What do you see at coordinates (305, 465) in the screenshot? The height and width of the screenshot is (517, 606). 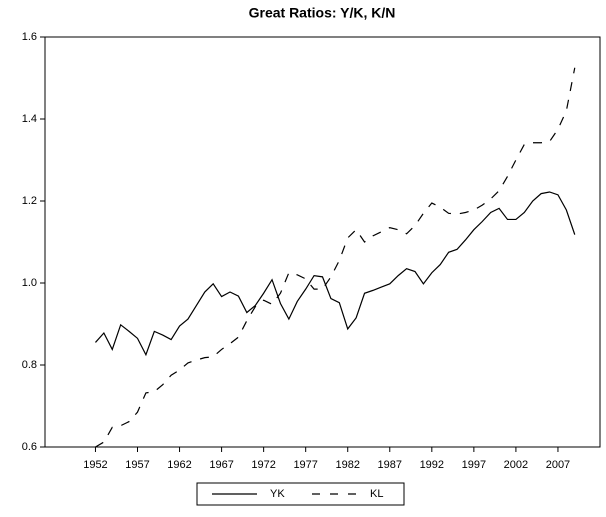 I see `x-tick-label: 1977` at bounding box center [305, 465].